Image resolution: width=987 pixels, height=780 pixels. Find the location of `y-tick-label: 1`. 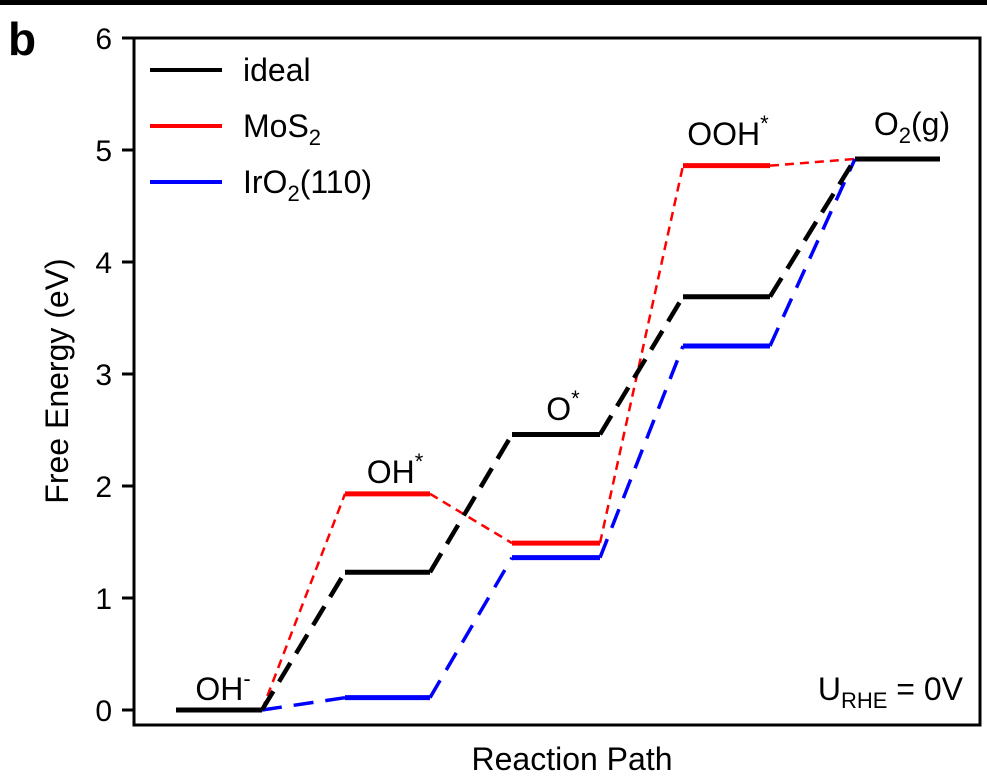

y-tick-label: 1 is located at coordinates (103, 599).